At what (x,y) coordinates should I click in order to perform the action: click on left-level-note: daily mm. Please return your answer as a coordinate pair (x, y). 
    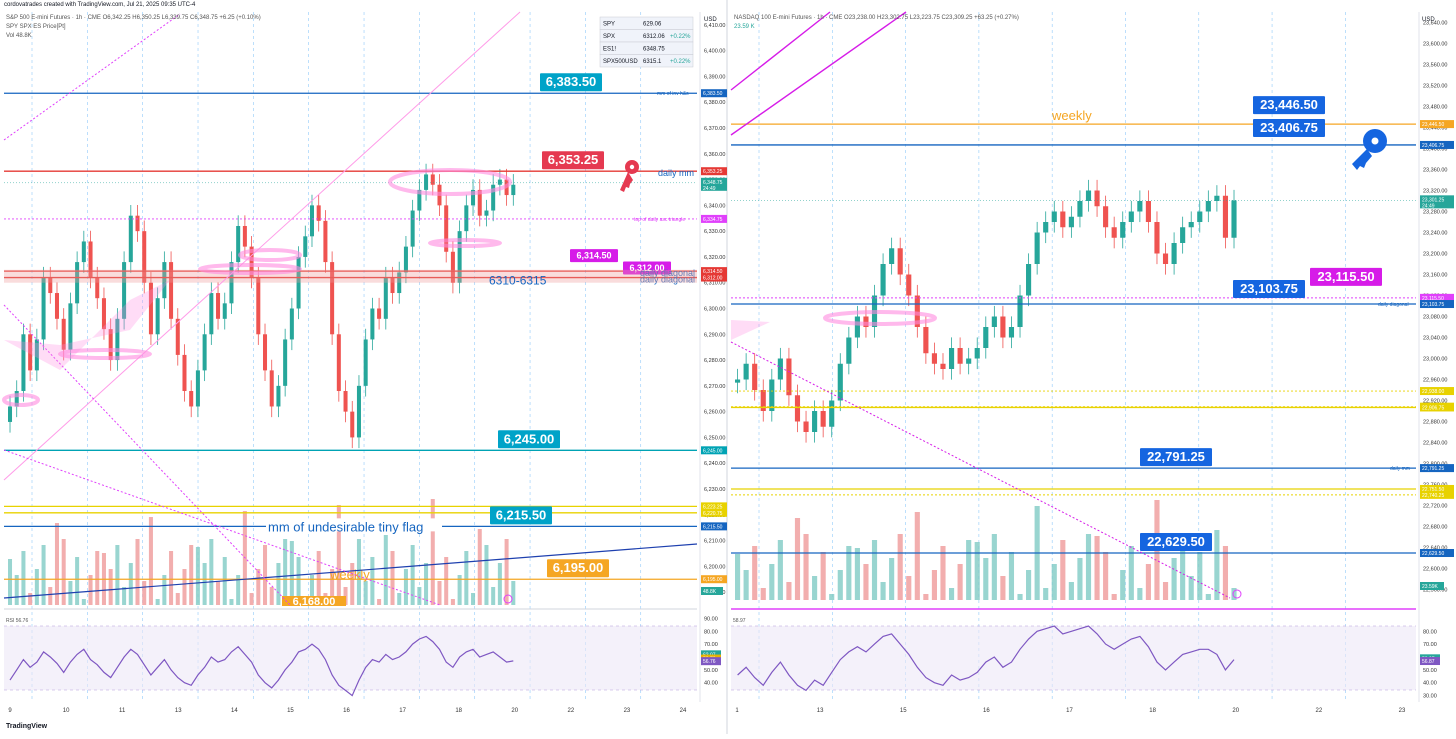
    Looking at the image, I should click on (676, 173).